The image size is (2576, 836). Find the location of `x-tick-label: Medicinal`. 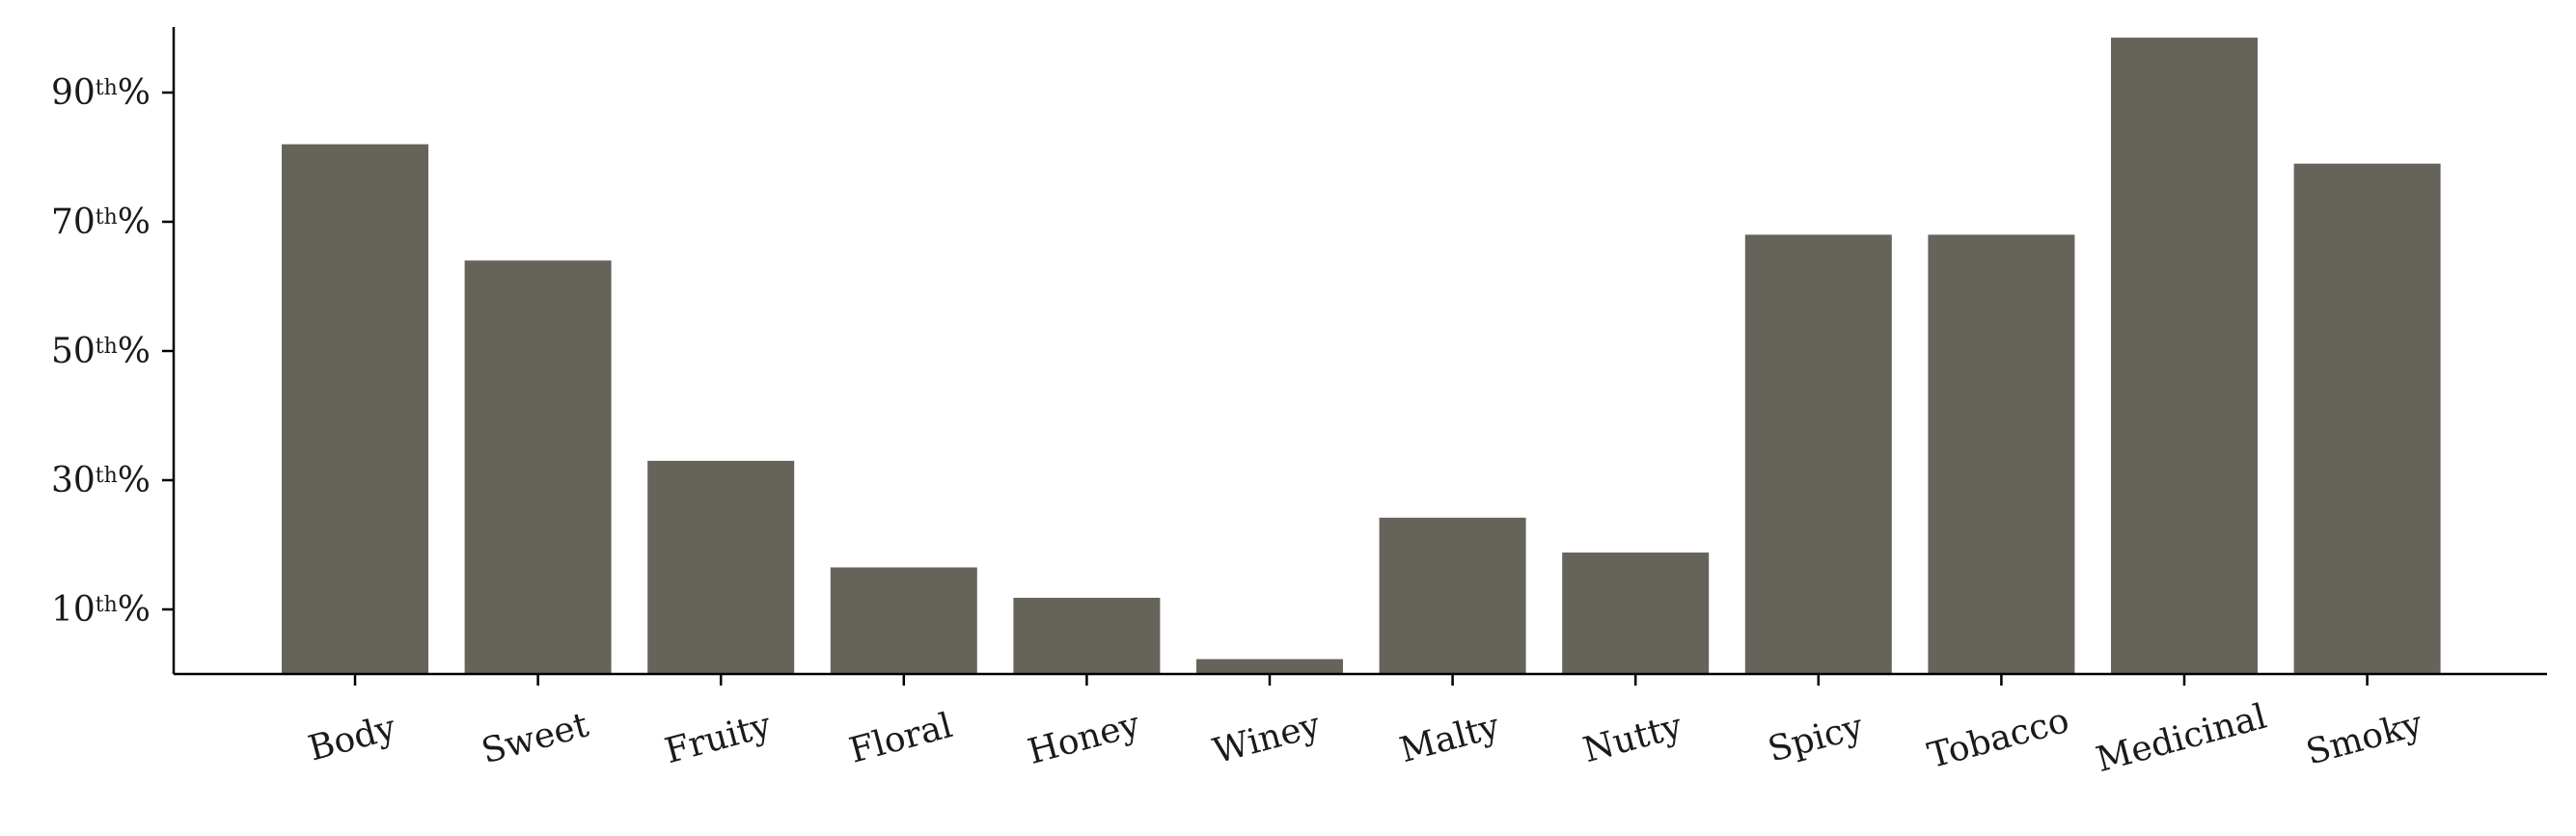

x-tick-label: Medicinal is located at coordinates (2182, 738).